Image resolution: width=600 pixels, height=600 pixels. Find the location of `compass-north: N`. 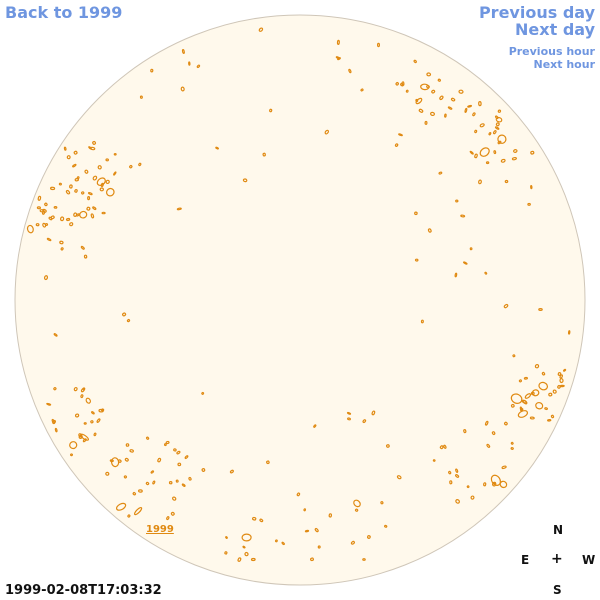

compass-north: N is located at coordinates (558, 530).